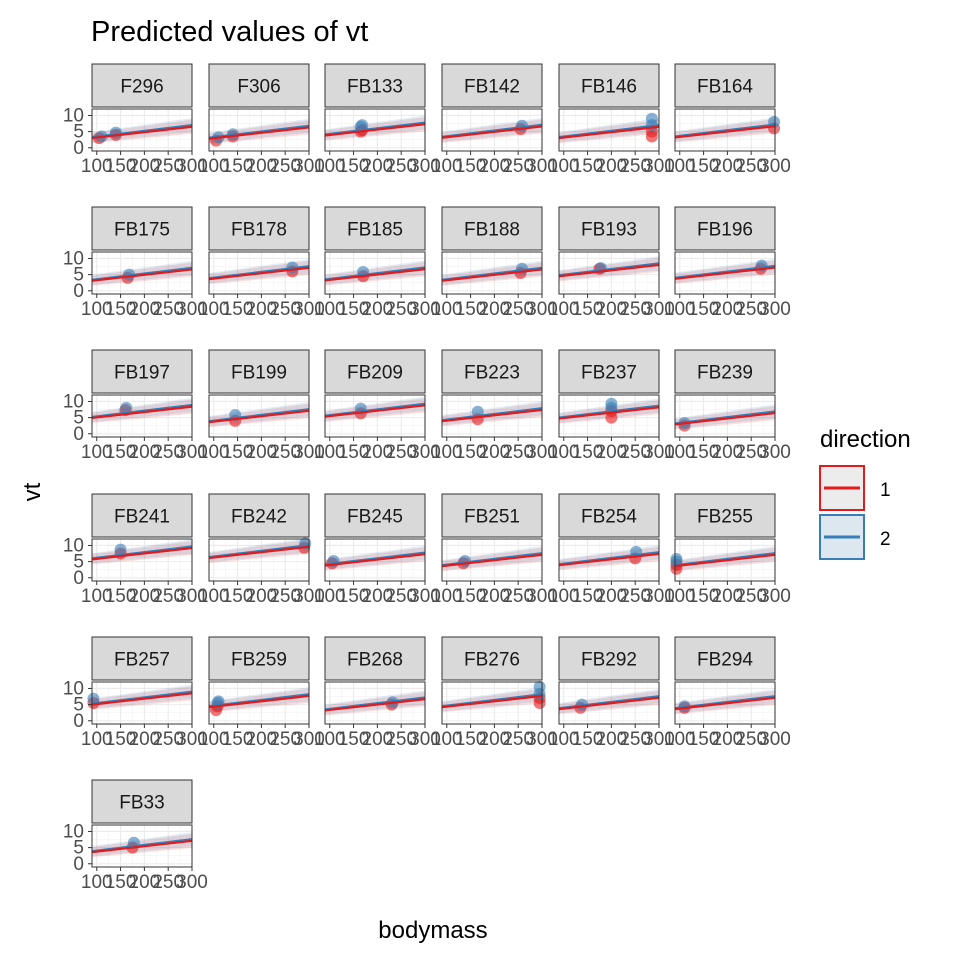 The width and height of the screenshot is (960, 960). What do you see at coordinates (142, 517) in the screenshot?
I see `facet-strip-label: FB241` at bounding box center [142, 517].